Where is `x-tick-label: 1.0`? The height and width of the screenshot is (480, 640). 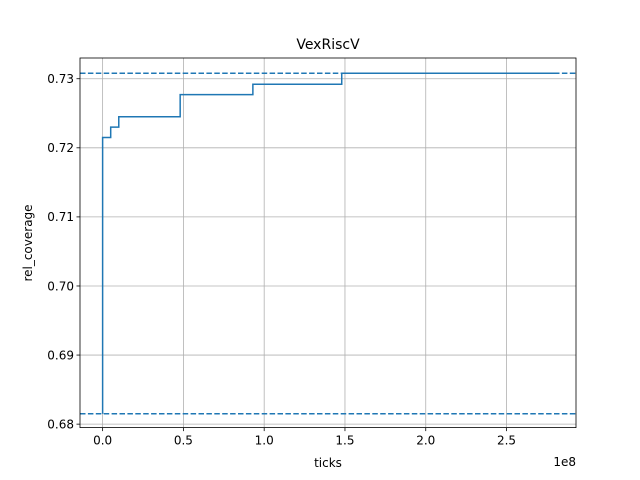
x-tick-label: 1.0 is located at coordinates (264, 441).